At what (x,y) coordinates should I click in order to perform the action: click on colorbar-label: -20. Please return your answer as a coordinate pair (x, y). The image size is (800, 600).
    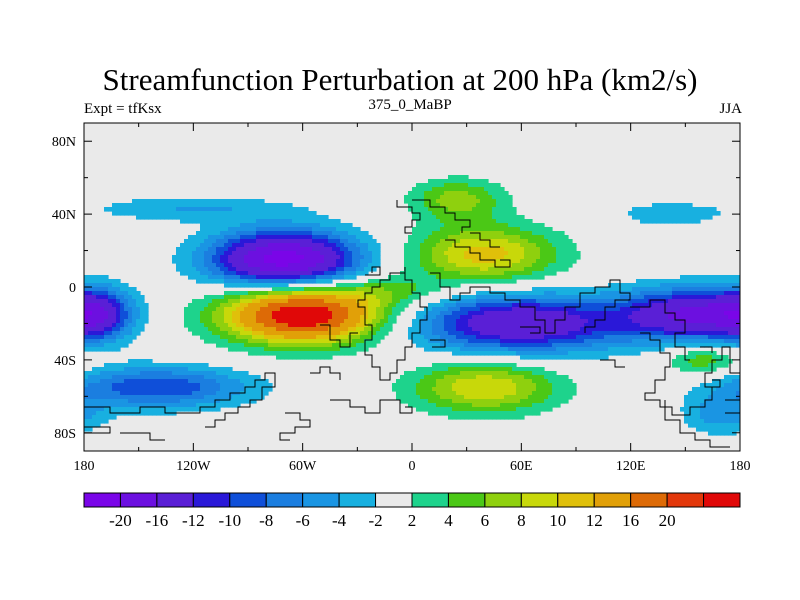
    Looking at the image, I should click on (120, 520).